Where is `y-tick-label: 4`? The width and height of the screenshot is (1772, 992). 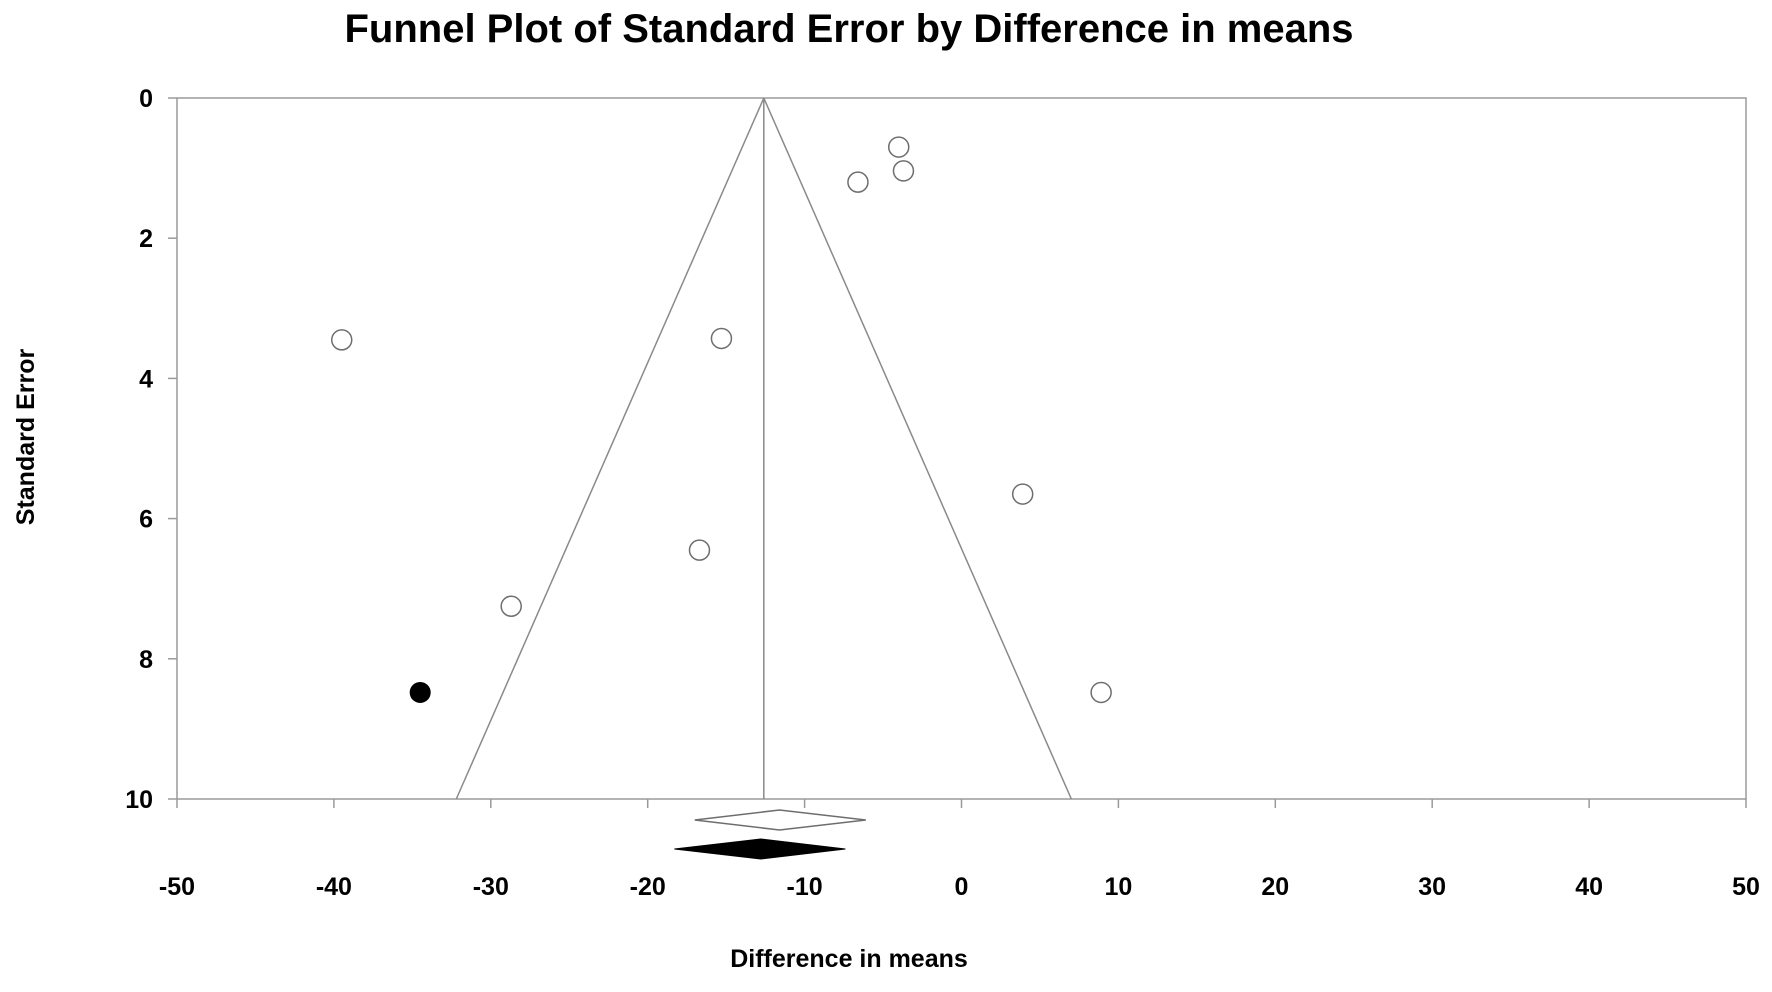 y-tick-label: 4 is located at coordinates (146, 379).